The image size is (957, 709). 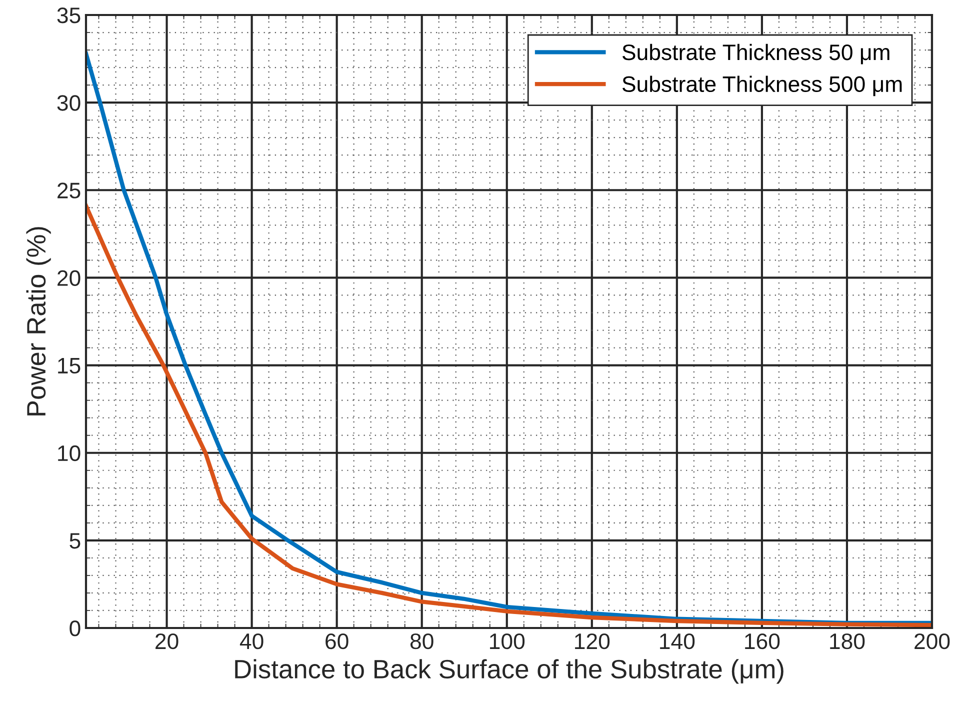 I want to click on y-tick-label: 5, so click(x=75, y=541).